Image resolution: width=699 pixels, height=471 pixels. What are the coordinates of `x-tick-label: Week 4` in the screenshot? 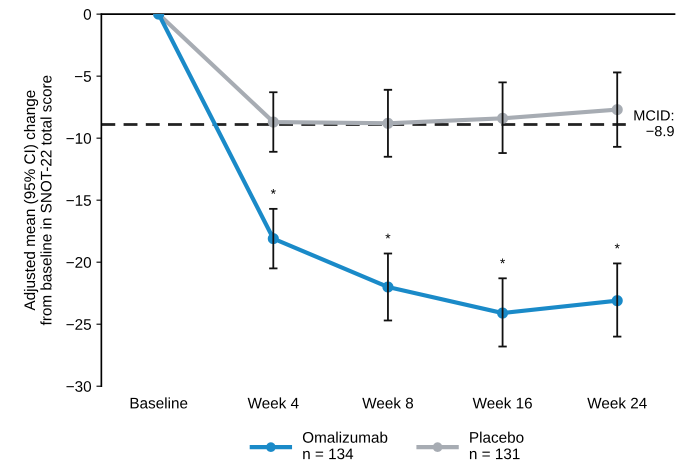 It's located at (273, 403).